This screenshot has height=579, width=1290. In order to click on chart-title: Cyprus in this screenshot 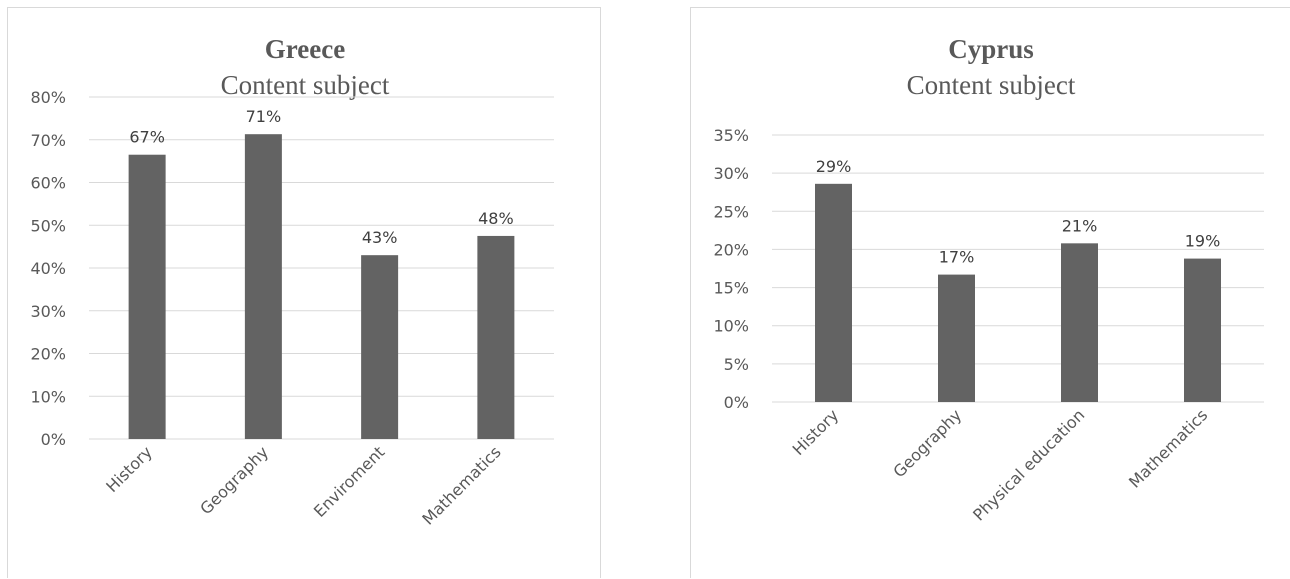, I will do `click(991, 49)`.